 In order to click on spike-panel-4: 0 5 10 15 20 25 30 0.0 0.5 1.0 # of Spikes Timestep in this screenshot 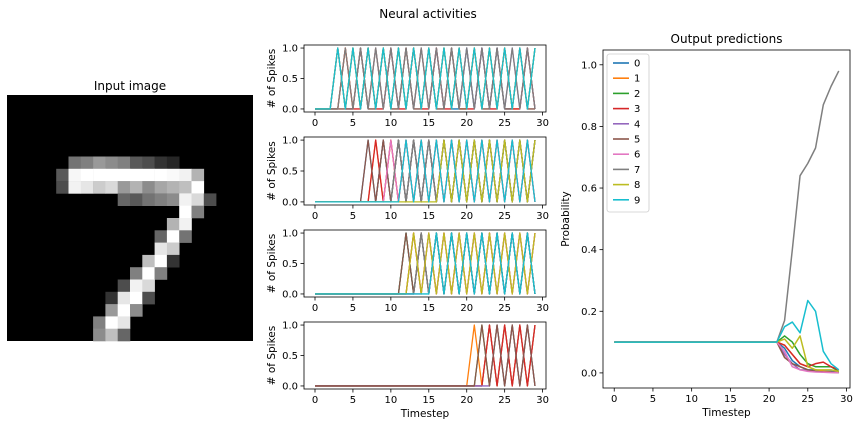, I will do `click(407, 370)`.